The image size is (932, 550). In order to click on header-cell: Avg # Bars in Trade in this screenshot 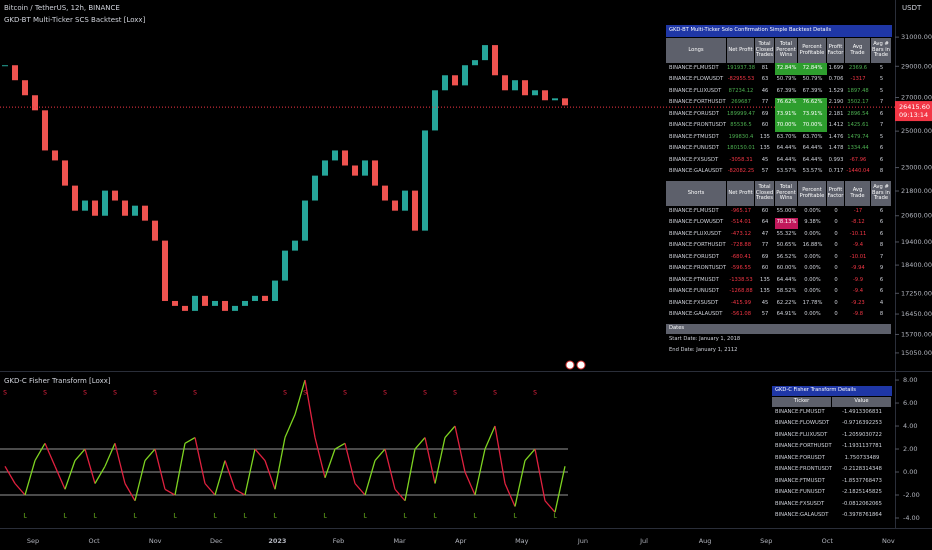, I will do `click(881, 193)`.